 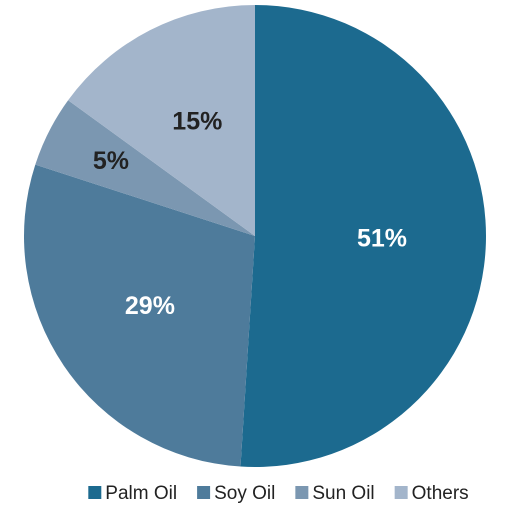 What do you see at coordinates (141, 493) in the screenshot?
I see `legend-label: Palm Oil` at bounding box center [141, 493].